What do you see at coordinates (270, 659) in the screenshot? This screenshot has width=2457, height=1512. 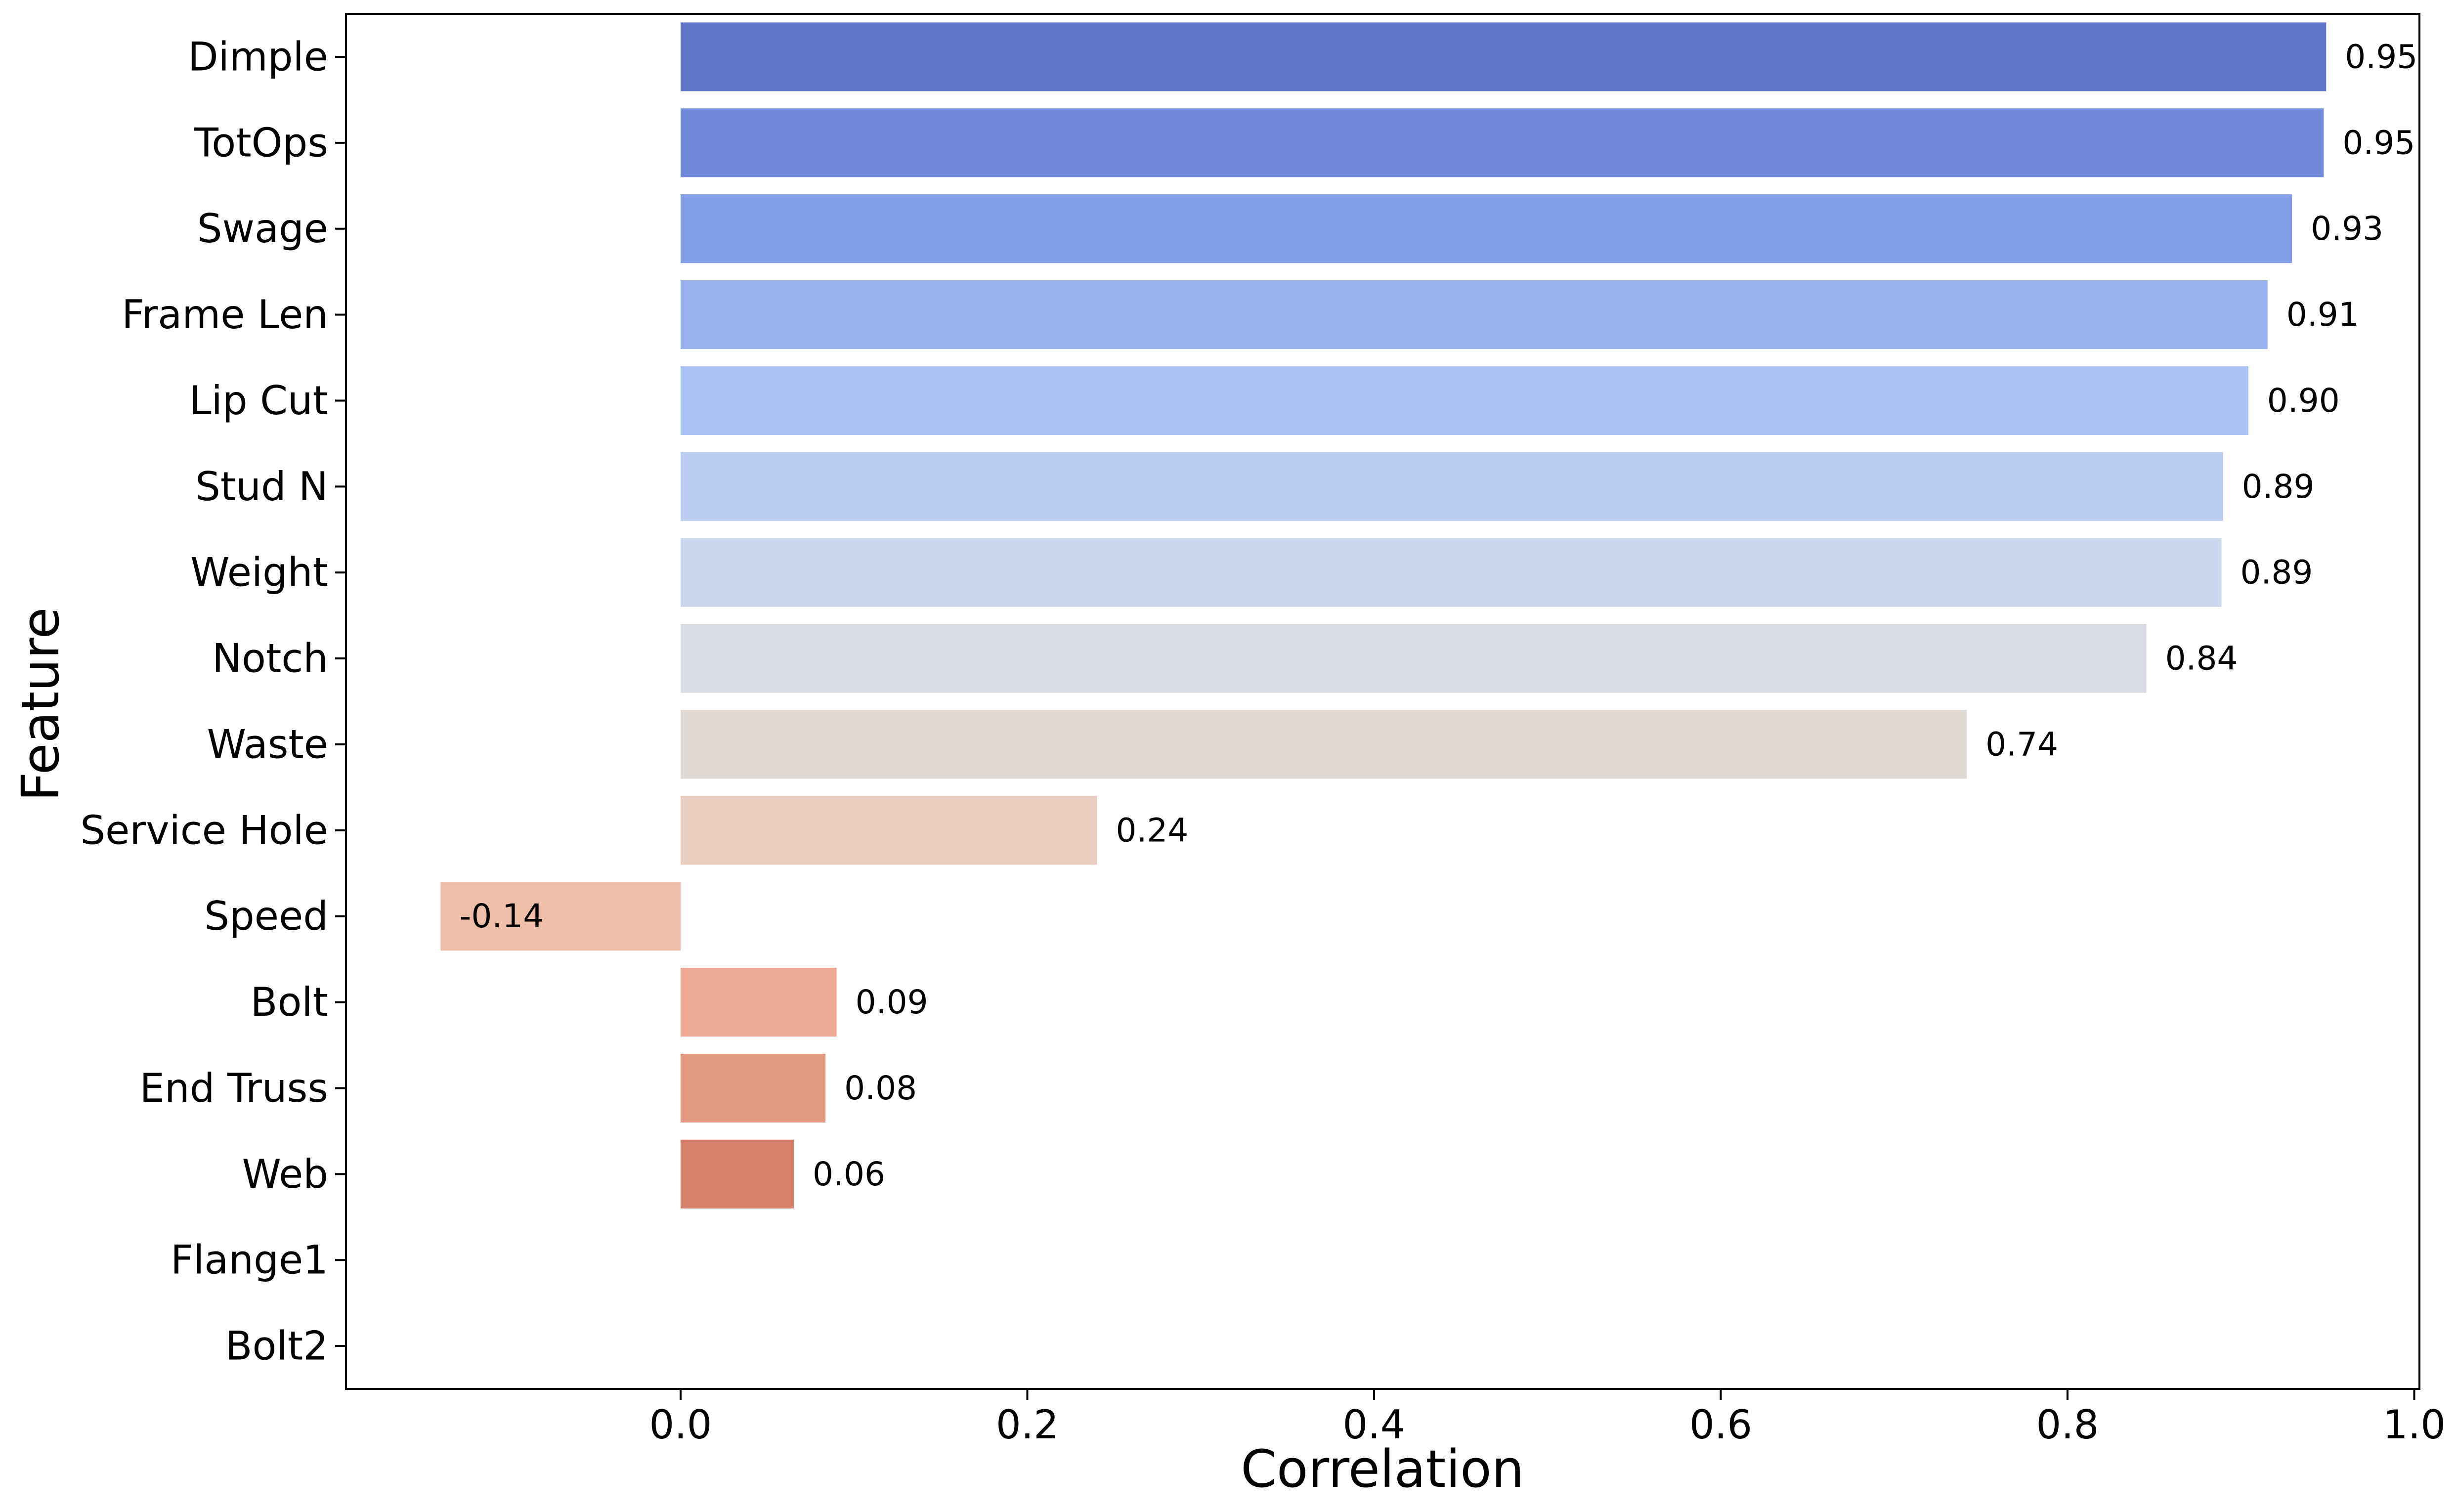 I see `y-tick-label-notch: Notch` at bounding box center [270, 659].